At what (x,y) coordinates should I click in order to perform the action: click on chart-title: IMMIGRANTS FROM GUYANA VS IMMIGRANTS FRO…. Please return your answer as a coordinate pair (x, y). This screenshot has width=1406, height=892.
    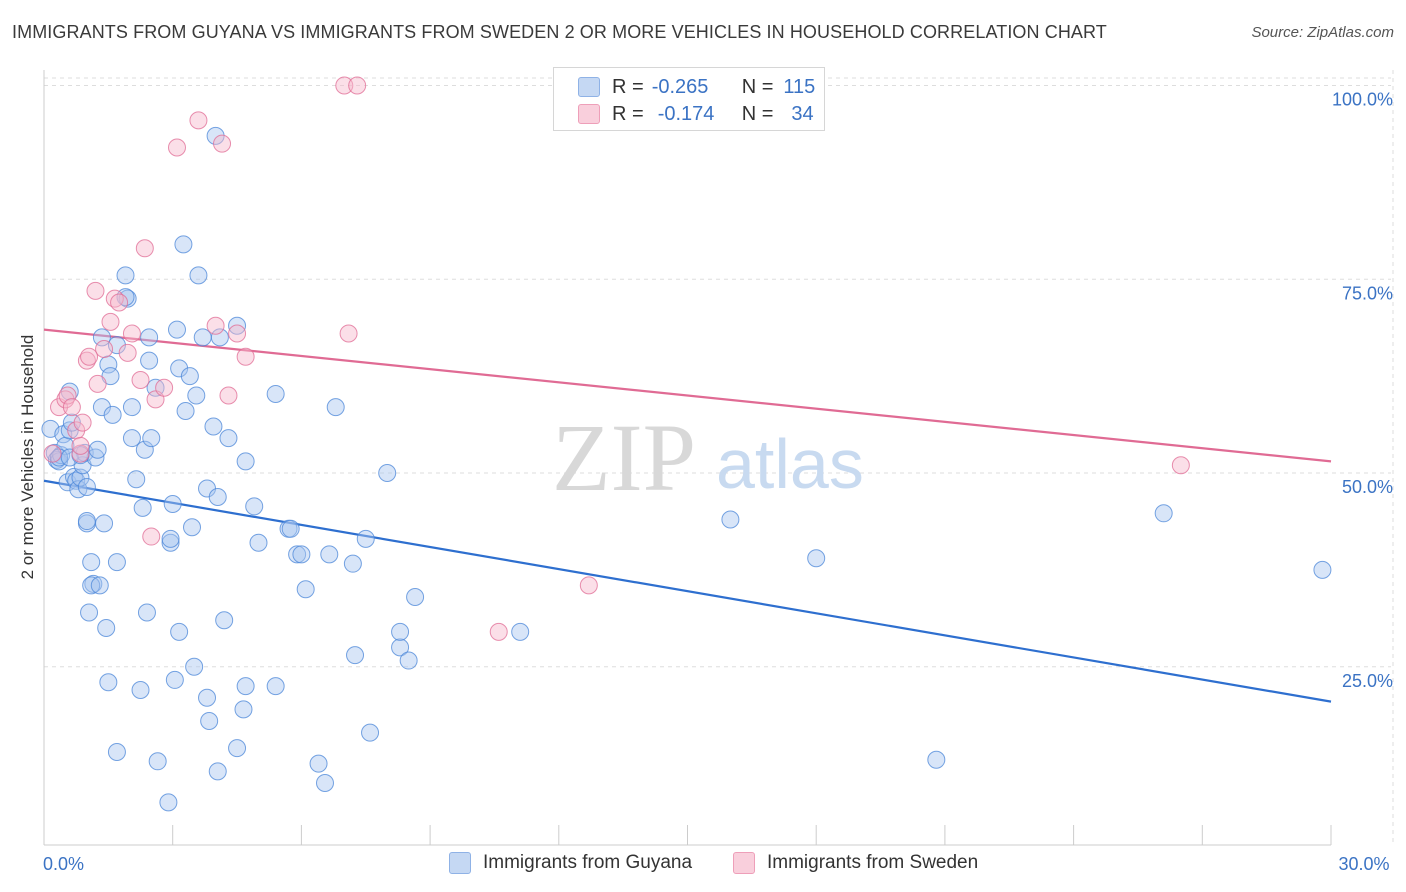
    Looking at the image, I should click on (559, 32).